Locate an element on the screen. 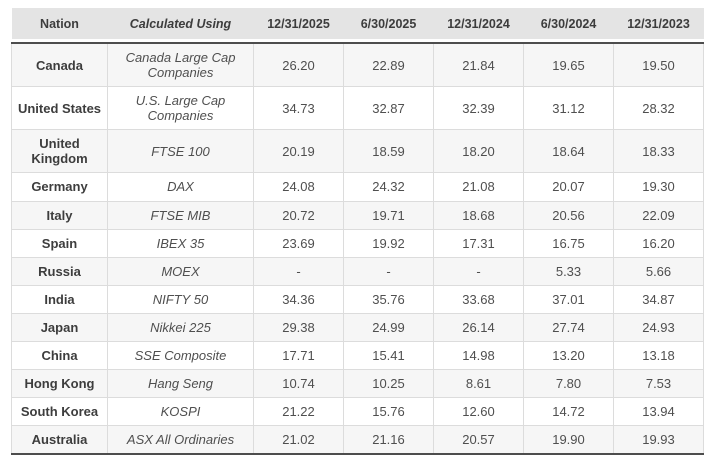  table-row: Germany DAX 24.08 24.32 21.08 20.07 19.30 is located at coordinates (357, 187).